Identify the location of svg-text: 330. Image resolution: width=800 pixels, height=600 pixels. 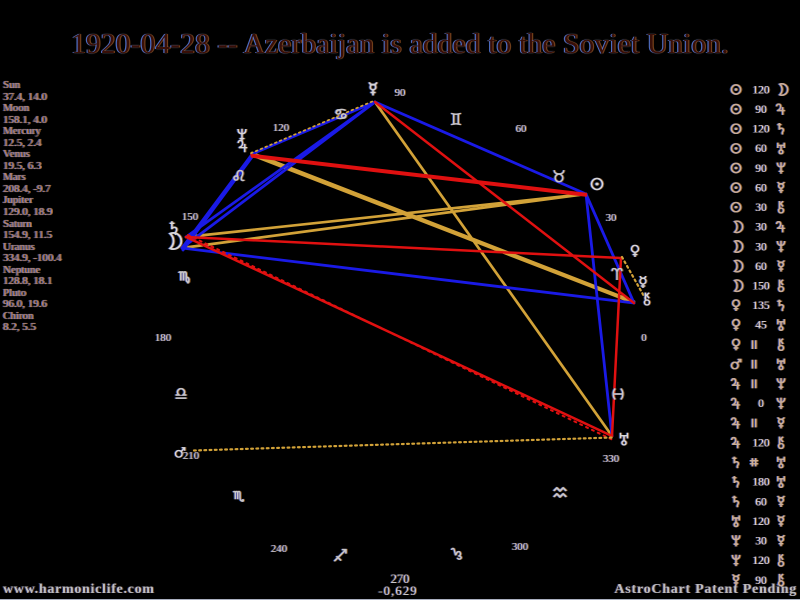
(611, 459).